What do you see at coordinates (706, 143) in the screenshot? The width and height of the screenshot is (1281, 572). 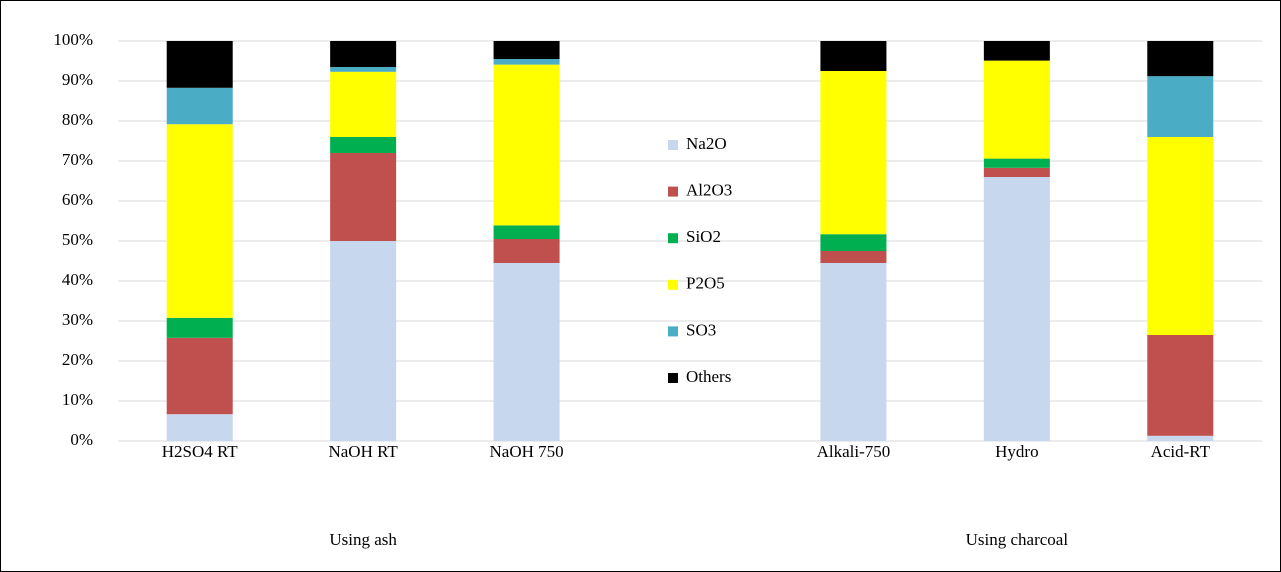 I see `legend-label: Na2O` at bounding box center [706, 143].